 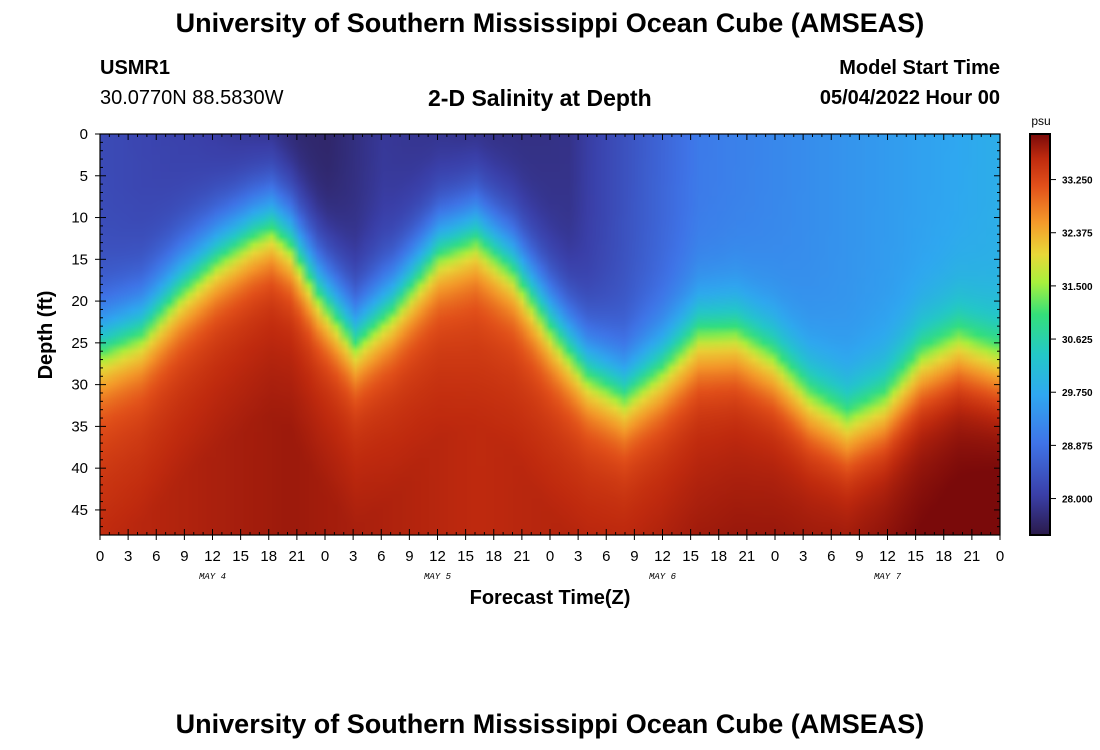 What do you see at coordinates (1077, 234) in the screenshot?
I see `colorbar-tick-label: 32.375` at bounding box center [1077, 234].